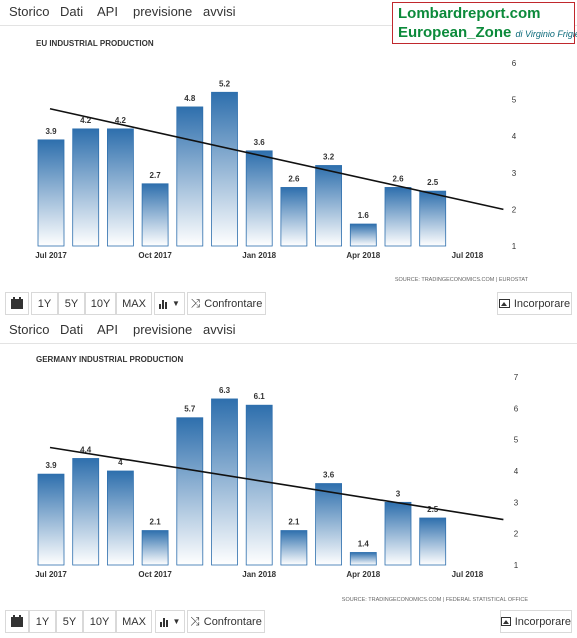 The width and height of the screenshot is (577, 638). Describe the element at coordinates (195, 303) in the screenshot. I see `shuffle-icon: ⤨` at that location.